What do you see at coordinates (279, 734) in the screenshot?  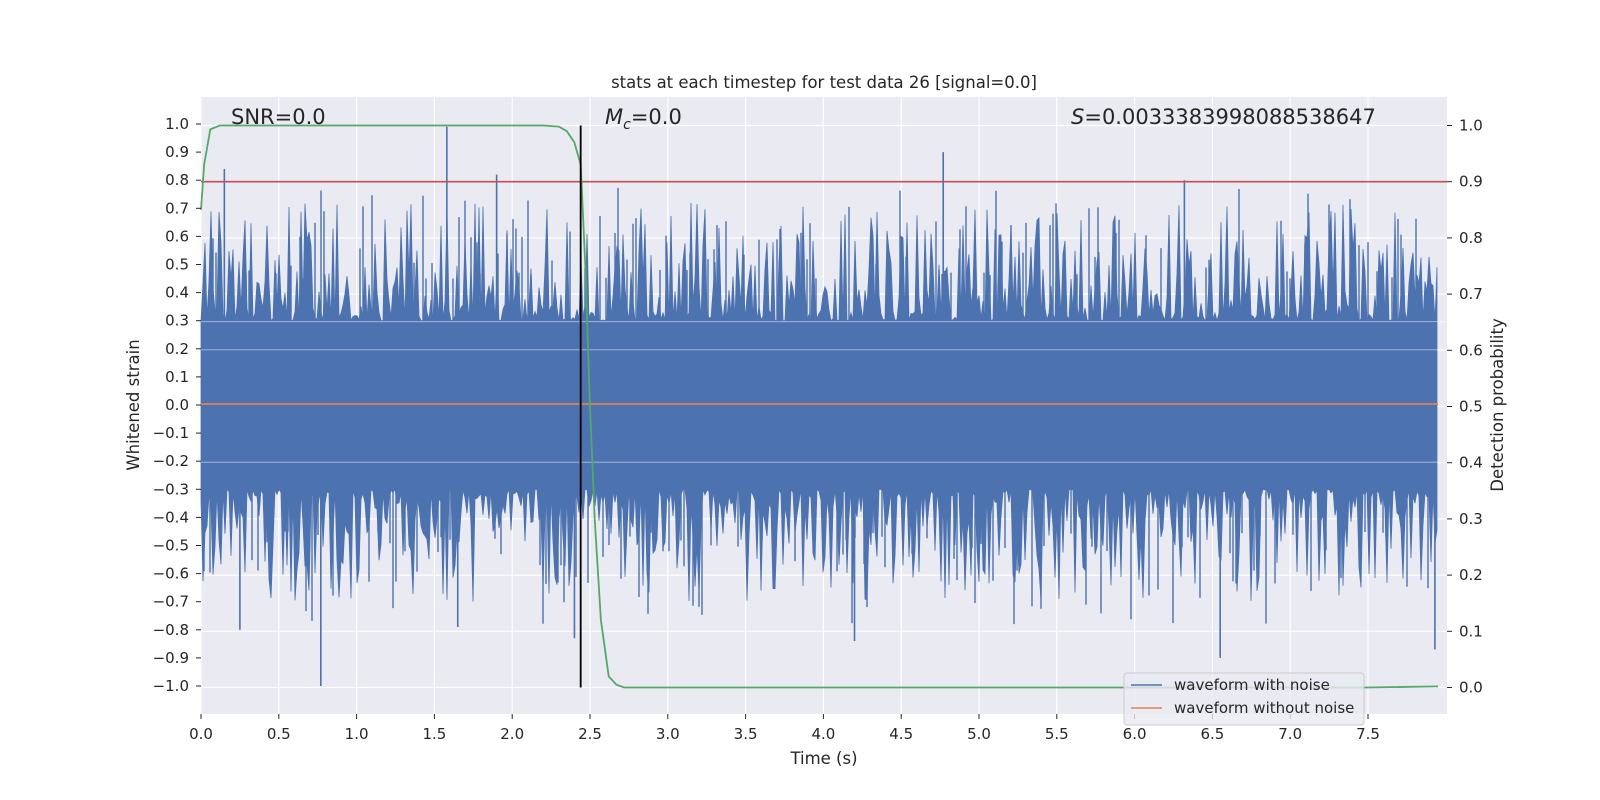 I see `x-tick-label: 0.5` at bounding box center [279, 734].